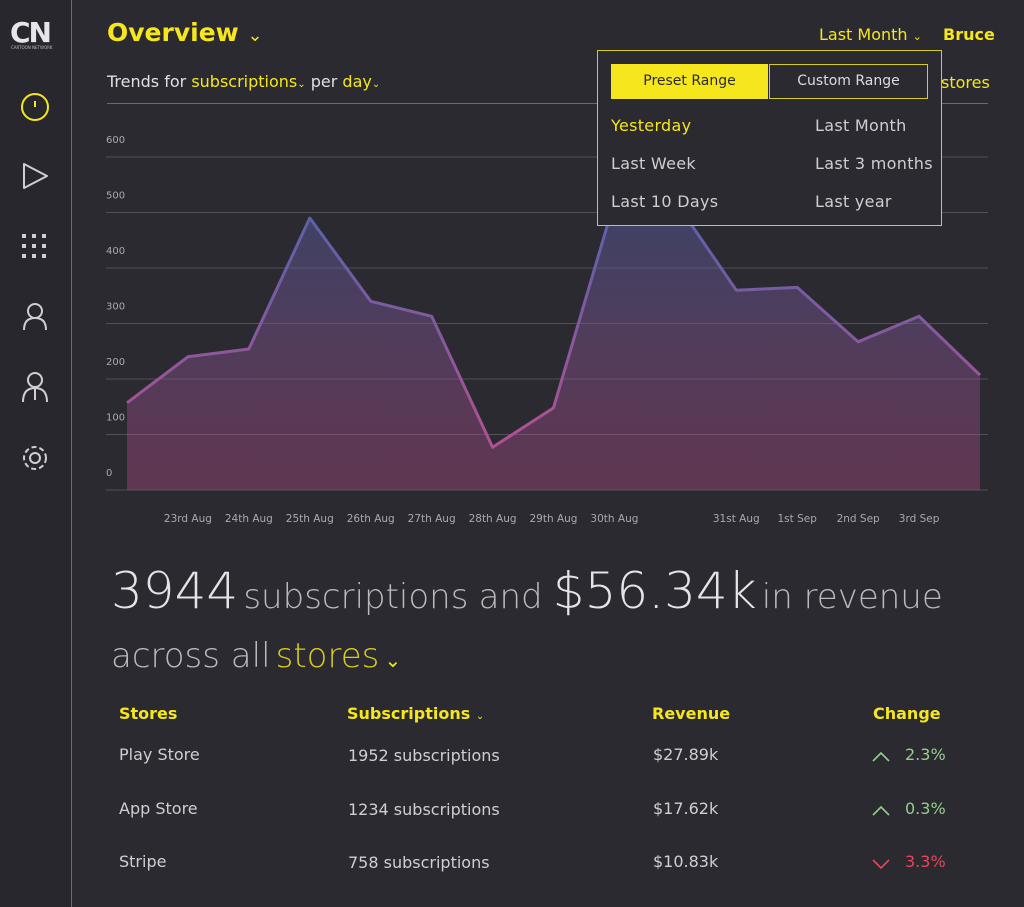 This screenshot has height=907, width=1024. What do you see at coordinates (686, 754) in the screenshot?
I see `revenue: $27.89k` at bounding box center [686, 754].